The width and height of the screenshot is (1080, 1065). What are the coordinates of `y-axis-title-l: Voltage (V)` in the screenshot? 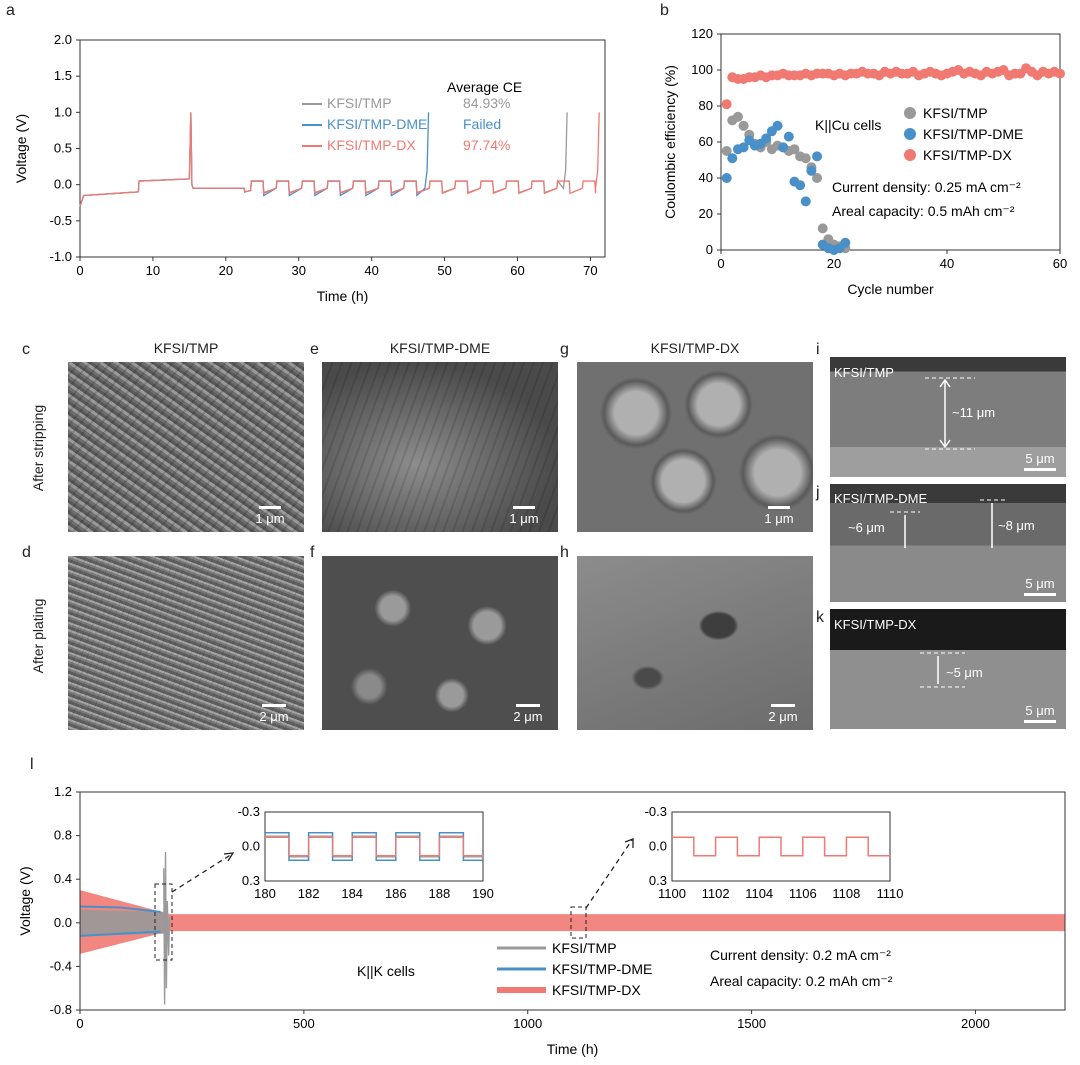 It's located at (25, 900).